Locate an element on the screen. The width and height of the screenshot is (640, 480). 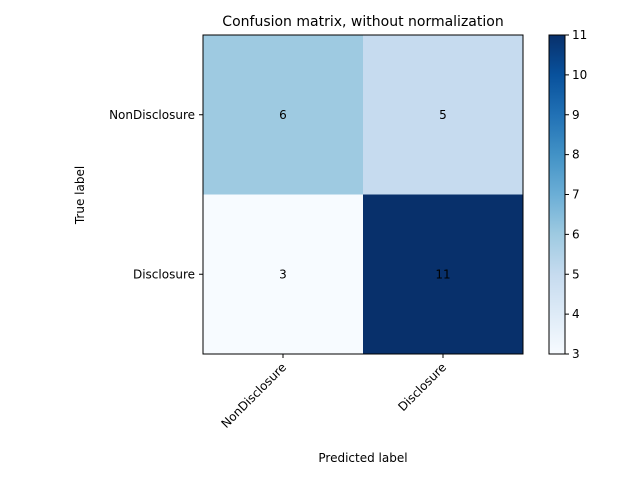
x-tick-label: NonDisclosure is located at coordinates (253, 395).